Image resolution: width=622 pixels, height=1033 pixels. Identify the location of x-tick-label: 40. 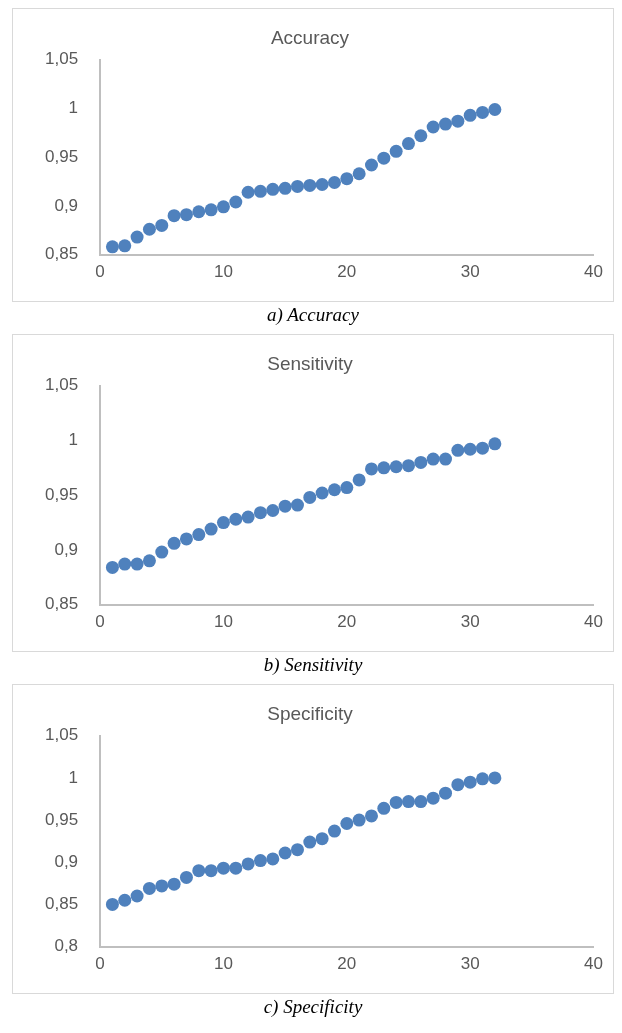
(594, 622).